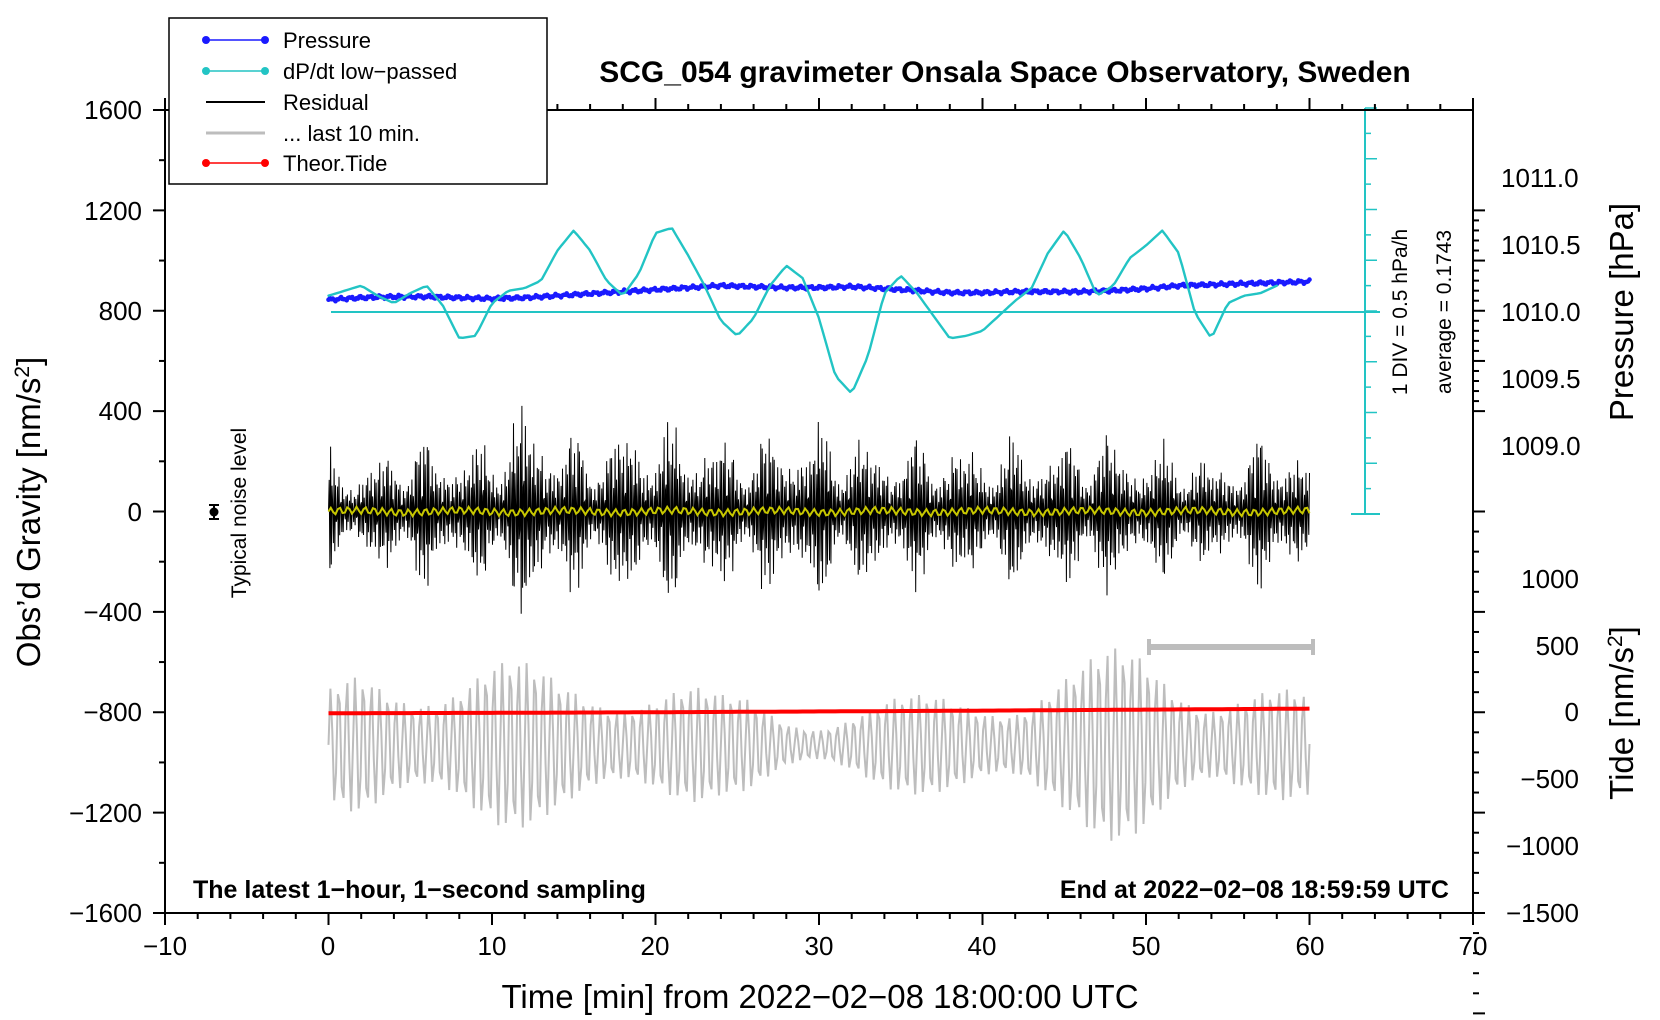 This screenshot has width=1660, height=1020. I want to click on x-tick-label: 60, so click(1310, 946).